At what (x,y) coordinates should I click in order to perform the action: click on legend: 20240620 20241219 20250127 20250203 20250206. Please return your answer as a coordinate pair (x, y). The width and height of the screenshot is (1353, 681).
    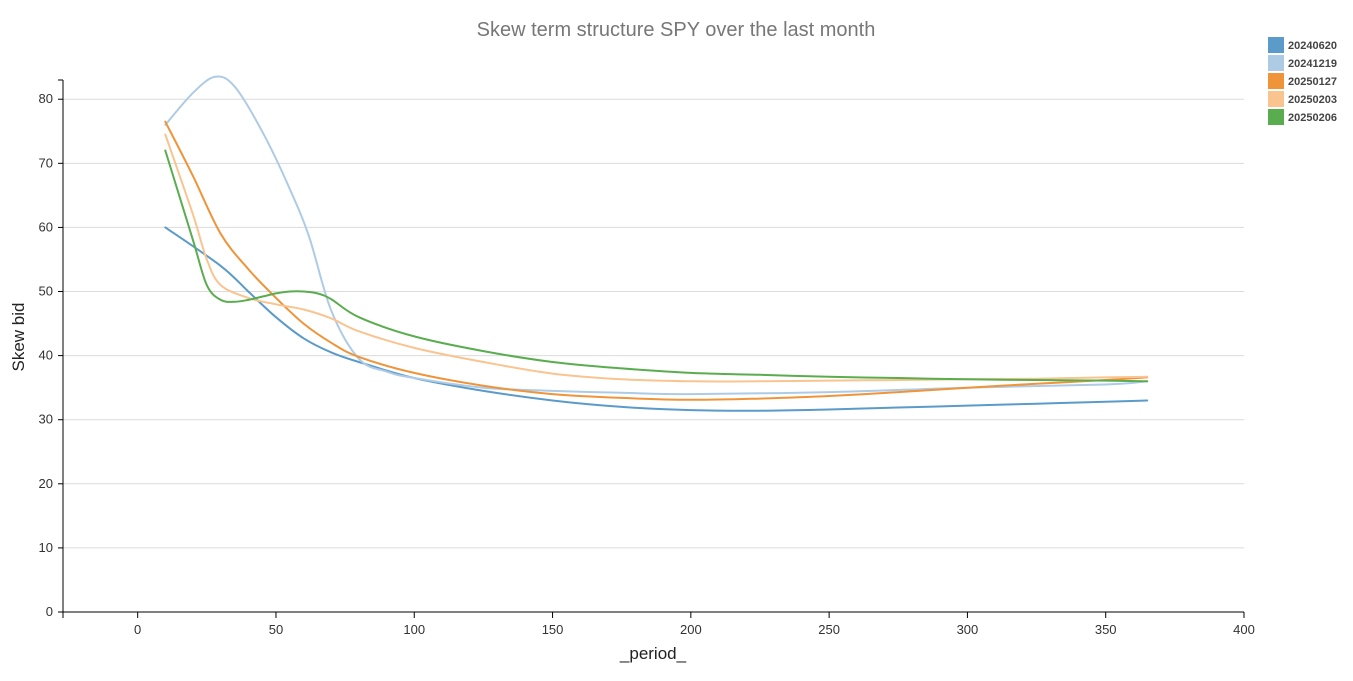
    Looking at the image, I should click on (1302, 81).